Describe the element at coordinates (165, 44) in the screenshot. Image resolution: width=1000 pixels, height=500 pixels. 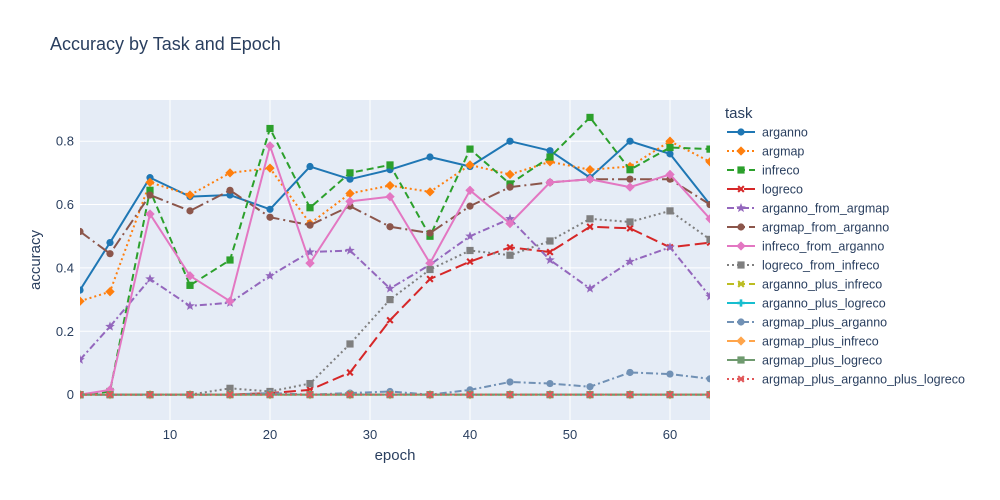
I see `chart-title: Accuracy by Task and Epoch` at that location.